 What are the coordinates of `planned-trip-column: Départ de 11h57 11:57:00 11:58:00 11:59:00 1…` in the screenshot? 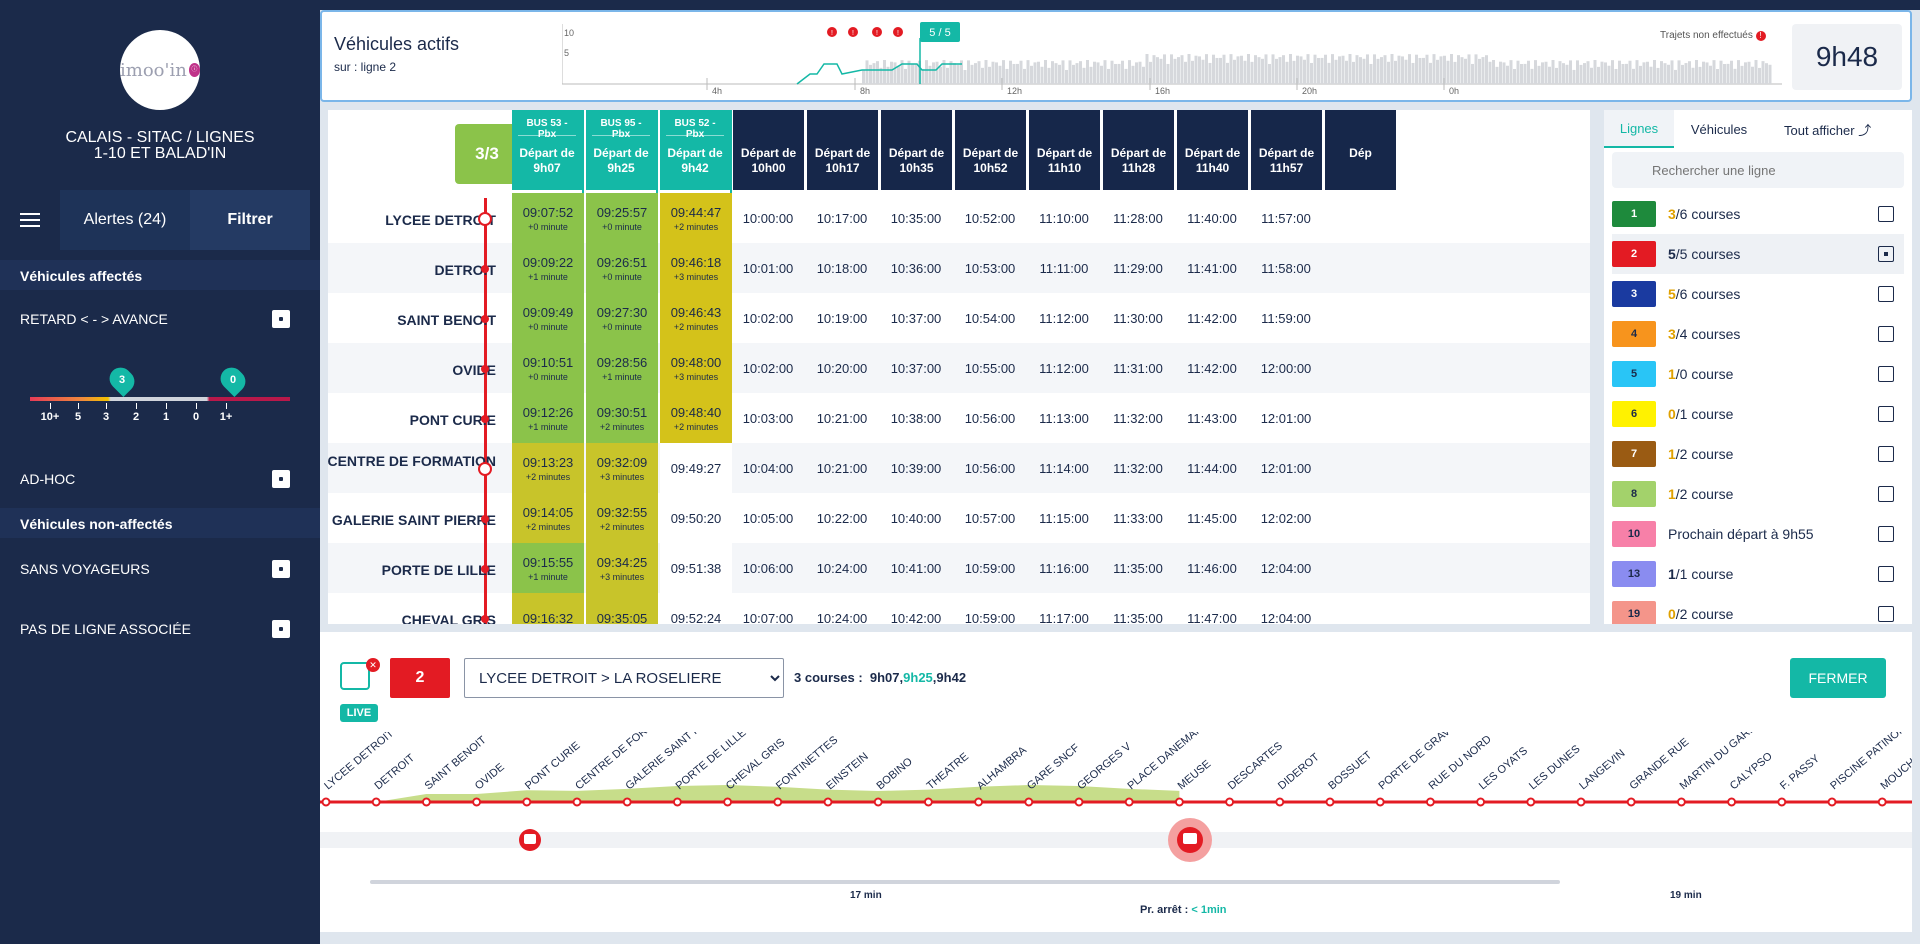 It's located at (1286, 367).